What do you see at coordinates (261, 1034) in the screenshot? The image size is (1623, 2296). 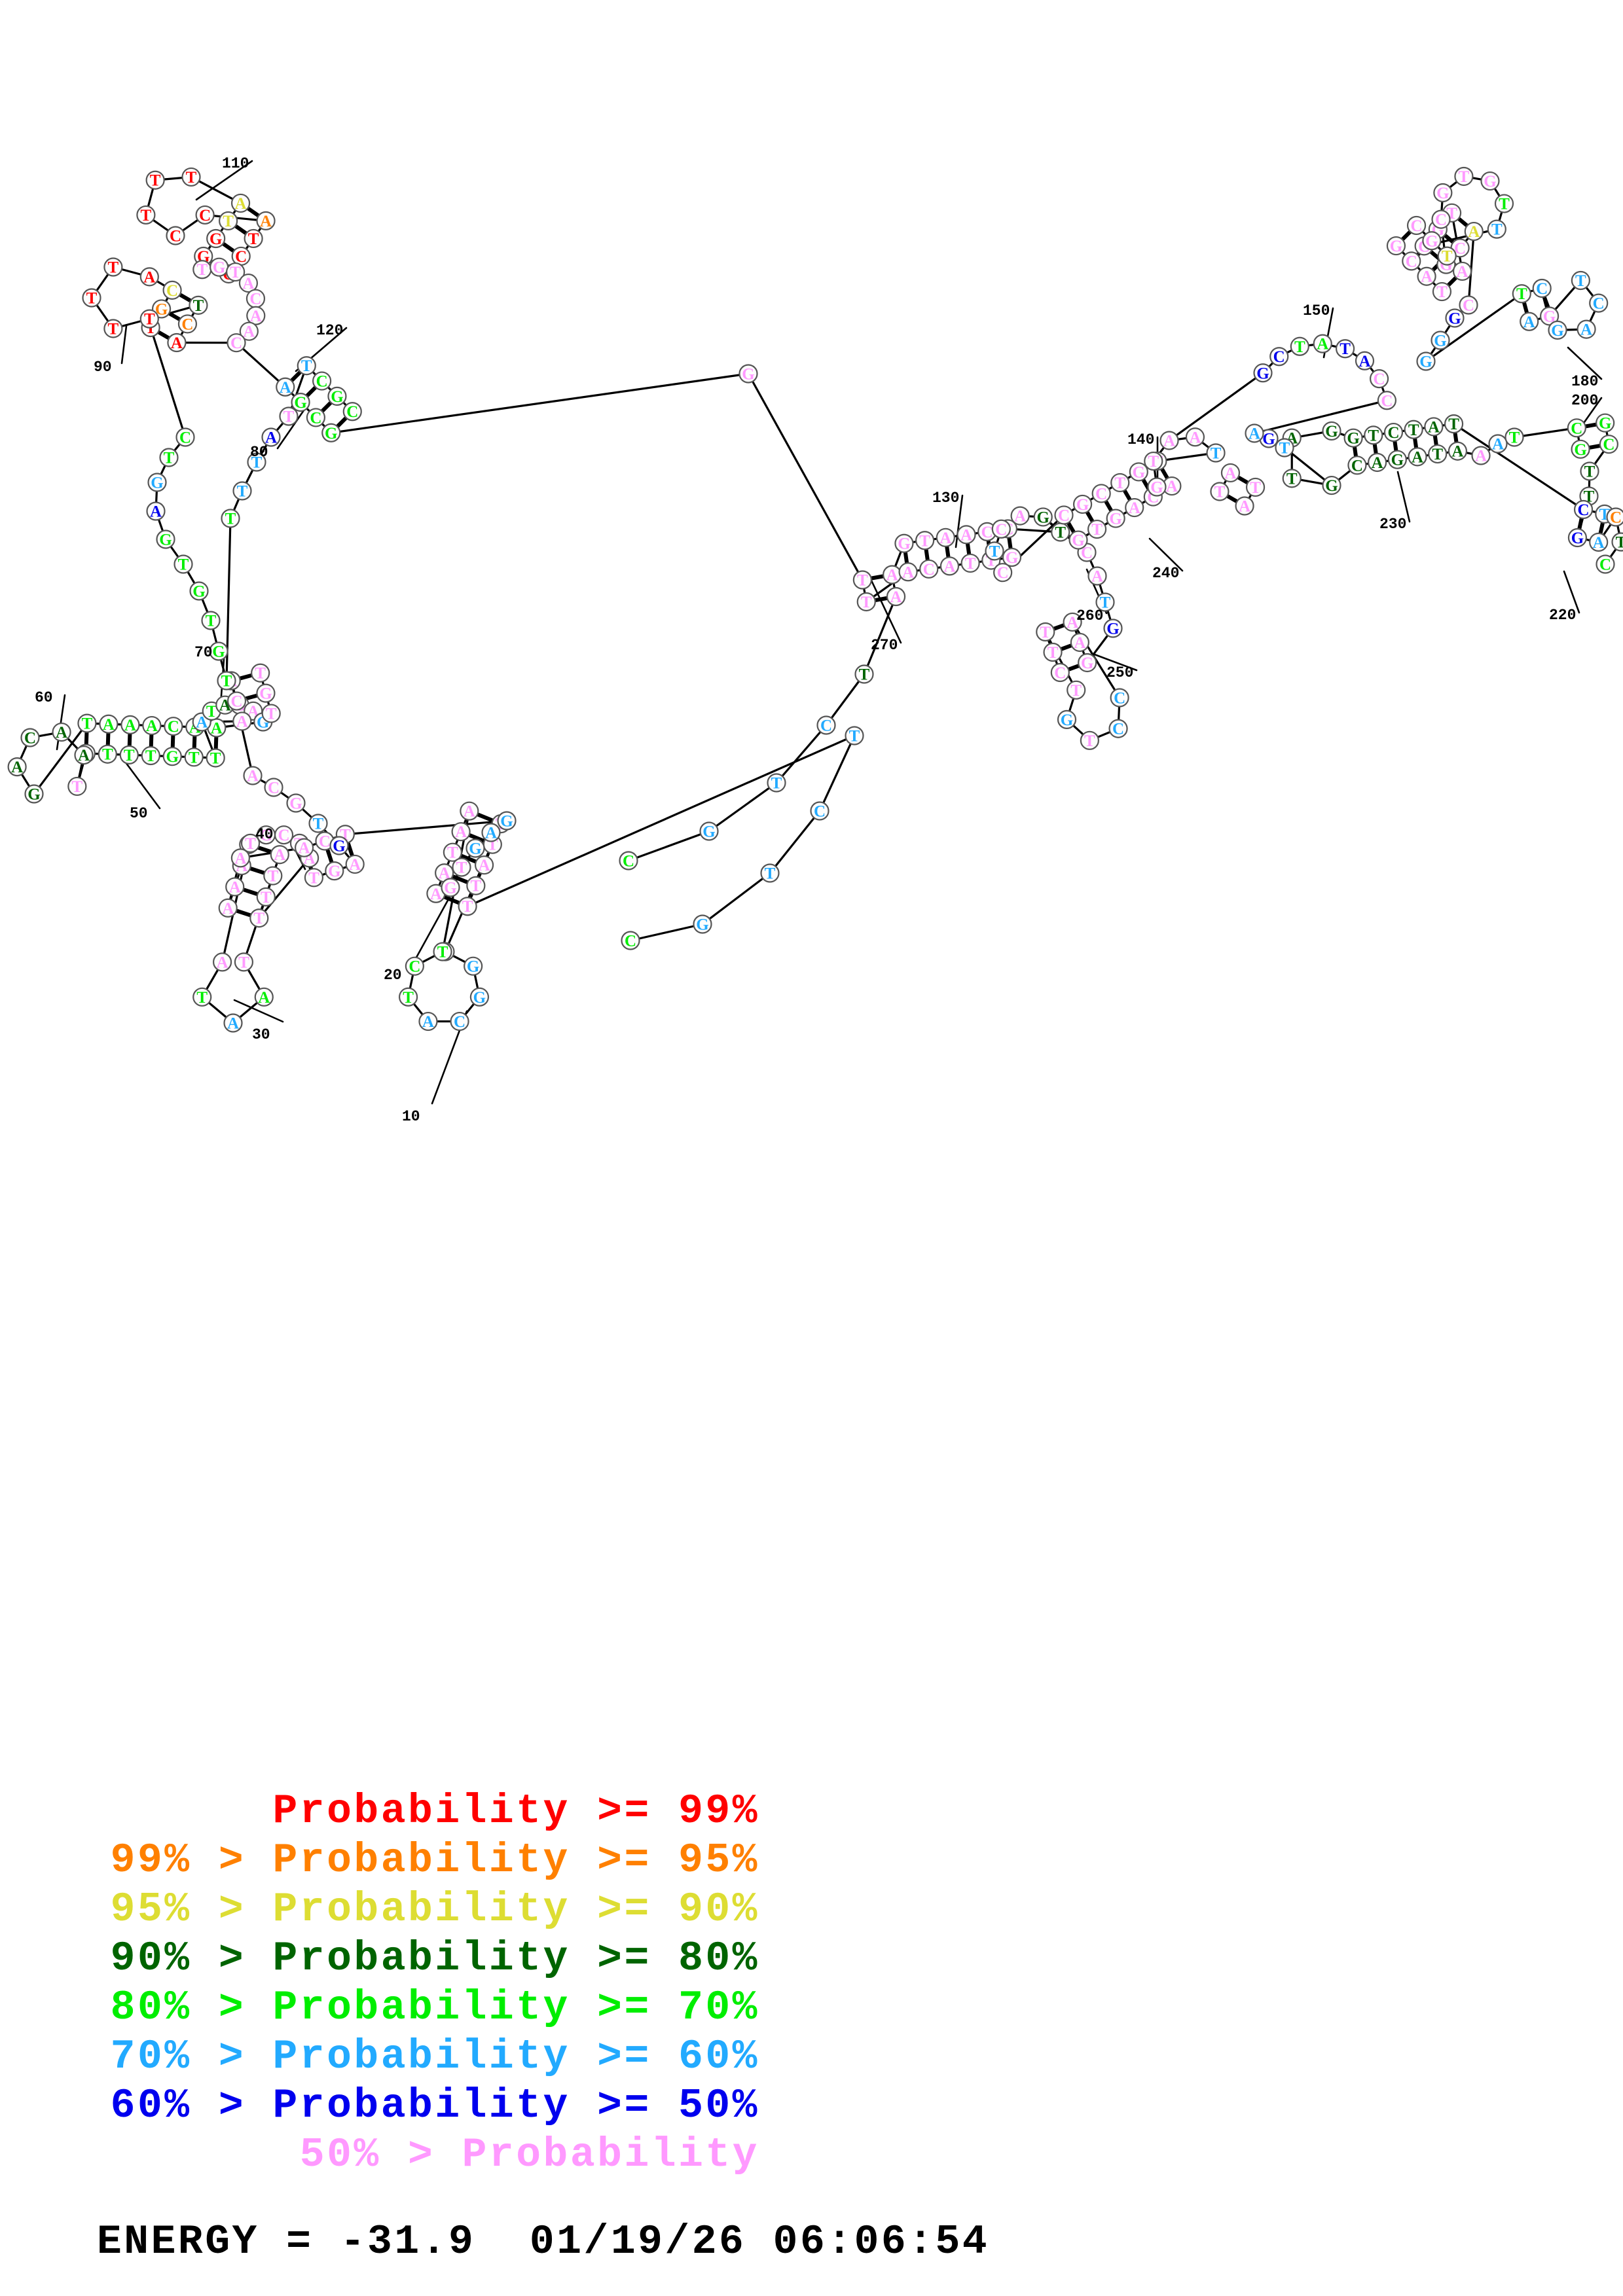 I see `position-label-30: 30` at bounding box center [261, 1034].